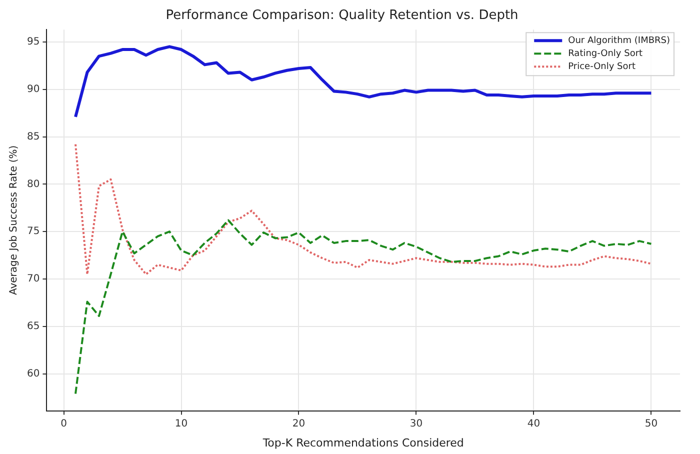 Image resolution: width=700 pixels, height=454 pixels. Describe the element at coordinates (416, 424) in the screenshot. I see `x-tick-label: 30` at that location.